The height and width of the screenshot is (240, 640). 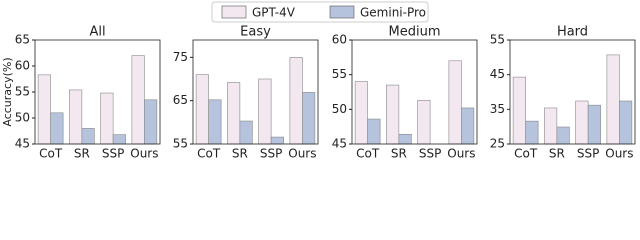 What do you see at coordinates (97, 32) in the screenshot?
I see `subplot-title: All` at bounding box center [97, 32].